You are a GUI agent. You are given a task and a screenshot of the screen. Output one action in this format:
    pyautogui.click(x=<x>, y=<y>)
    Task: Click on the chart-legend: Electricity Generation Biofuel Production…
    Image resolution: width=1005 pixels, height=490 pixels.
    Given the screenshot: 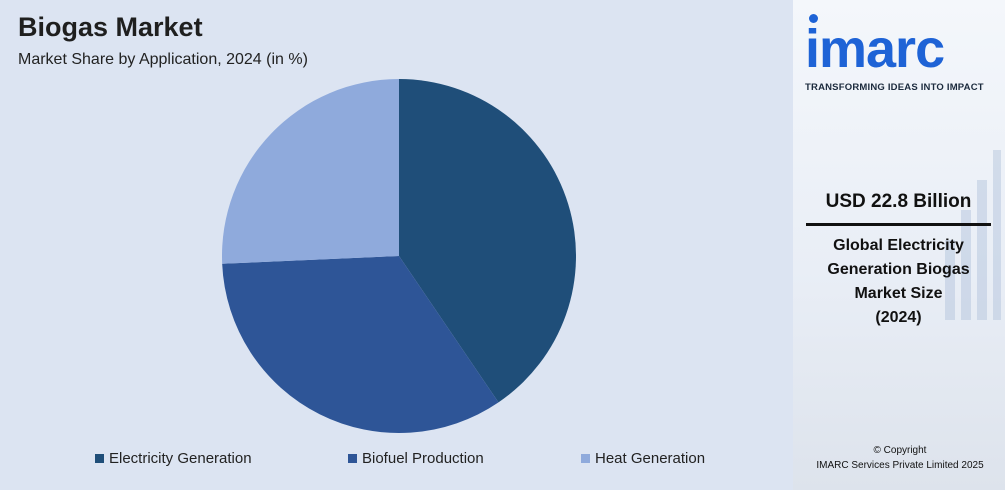 What is the action you would take?
    pyautogui.click(x=396, y=460)
    